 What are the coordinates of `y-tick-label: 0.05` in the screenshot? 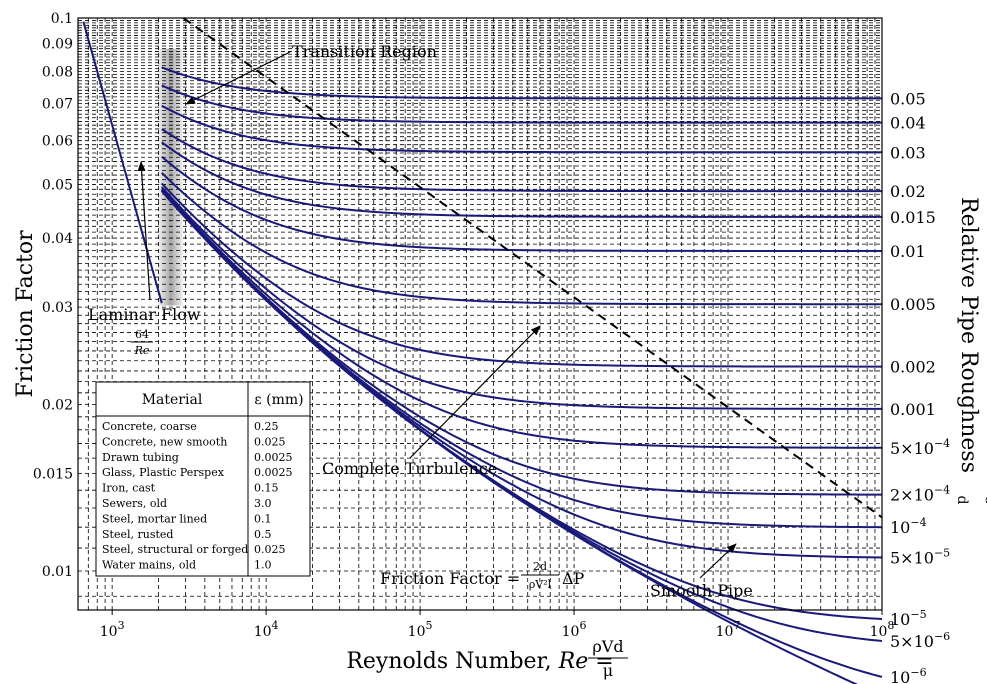 It's located at (57, 185).